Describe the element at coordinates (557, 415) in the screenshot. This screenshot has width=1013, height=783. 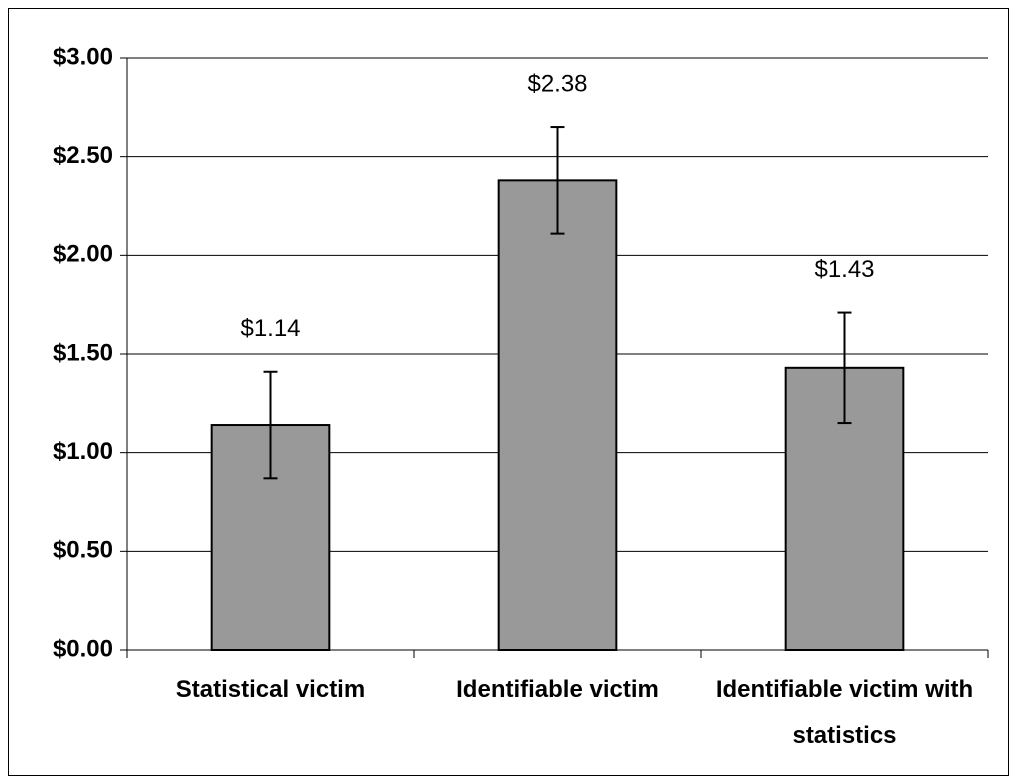
I see `bar` at that location.